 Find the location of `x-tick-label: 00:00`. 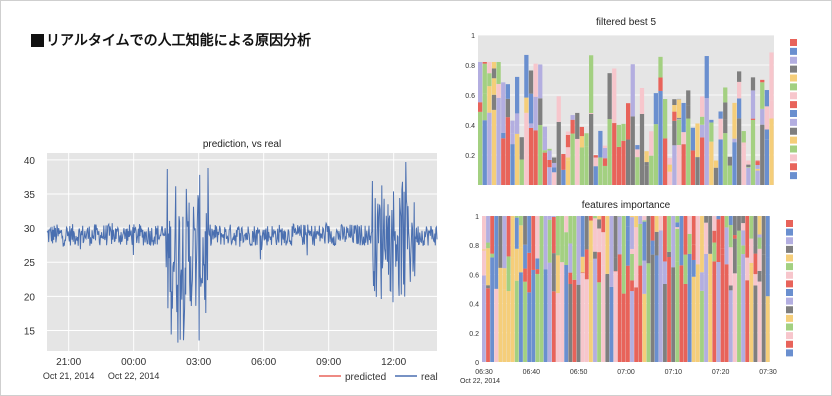

x-tick-label: 00:00 is located at coordinates (133, 362).